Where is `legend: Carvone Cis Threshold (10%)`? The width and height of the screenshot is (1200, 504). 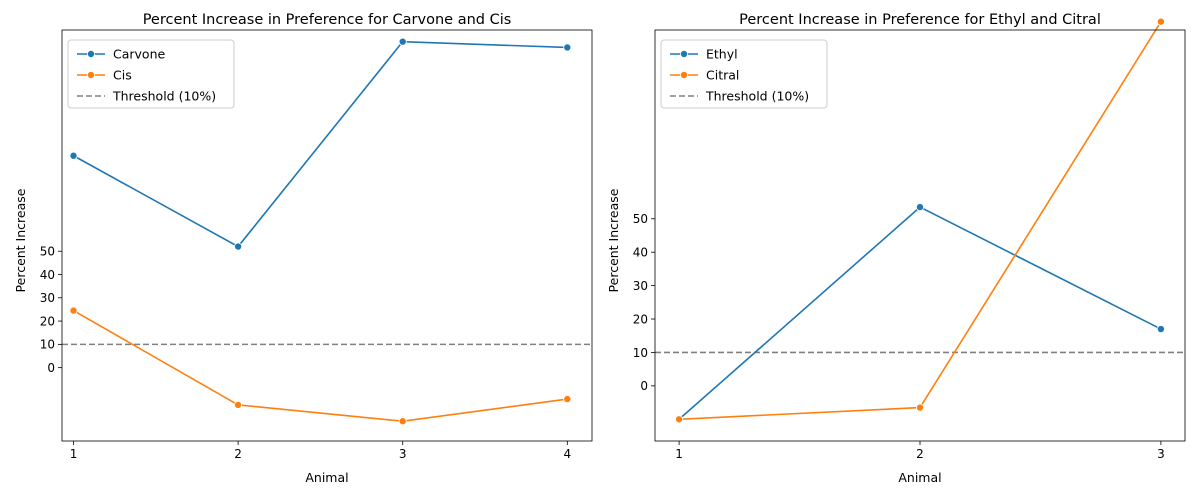 legend: Carvone Cis Threshold (10%) is located at coordinates (151, 74).